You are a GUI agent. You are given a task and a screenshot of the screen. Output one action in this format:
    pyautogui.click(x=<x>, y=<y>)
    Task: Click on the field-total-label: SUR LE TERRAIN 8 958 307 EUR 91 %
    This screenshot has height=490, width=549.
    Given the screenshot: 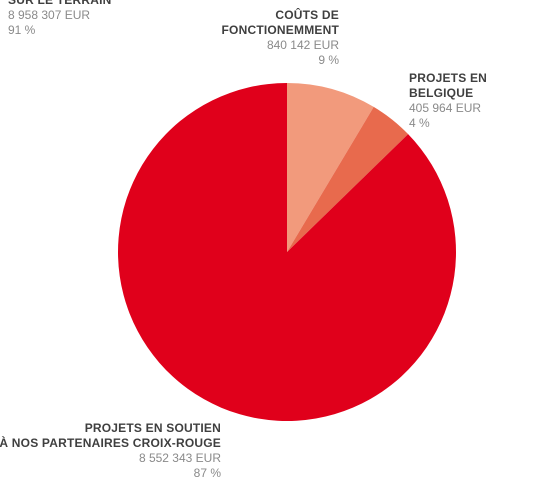 What is the action you would take?
    pyautogui.click(x=108, y=19)
    